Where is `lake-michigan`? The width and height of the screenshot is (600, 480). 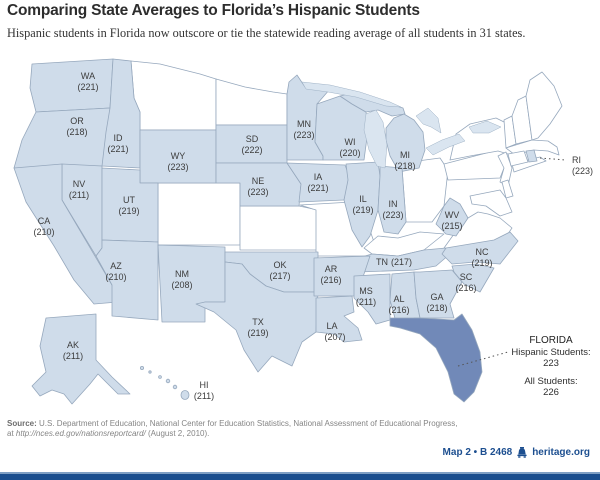
lake-michigan is located at coordinates (375, 139).